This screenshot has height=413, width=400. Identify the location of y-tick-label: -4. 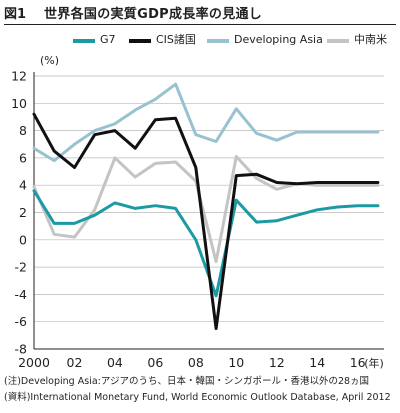
(21, 294).